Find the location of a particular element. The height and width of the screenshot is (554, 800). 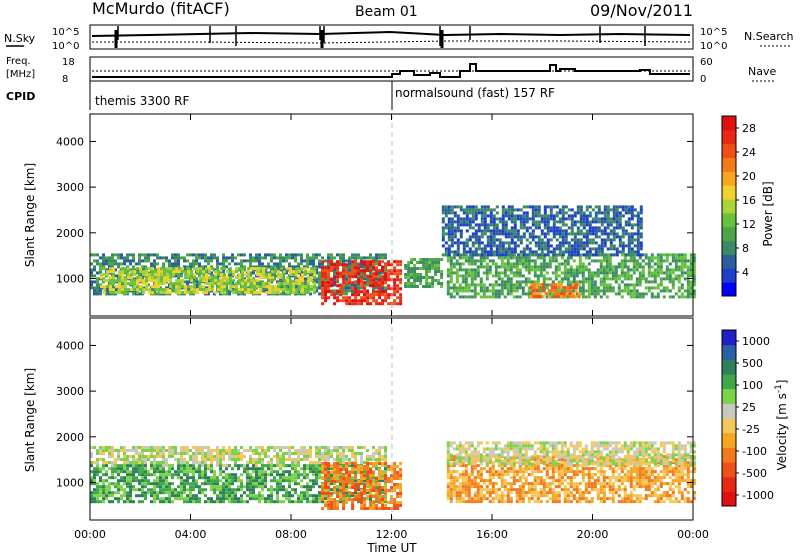

nsky-trace is located at coordinates (391, 33).